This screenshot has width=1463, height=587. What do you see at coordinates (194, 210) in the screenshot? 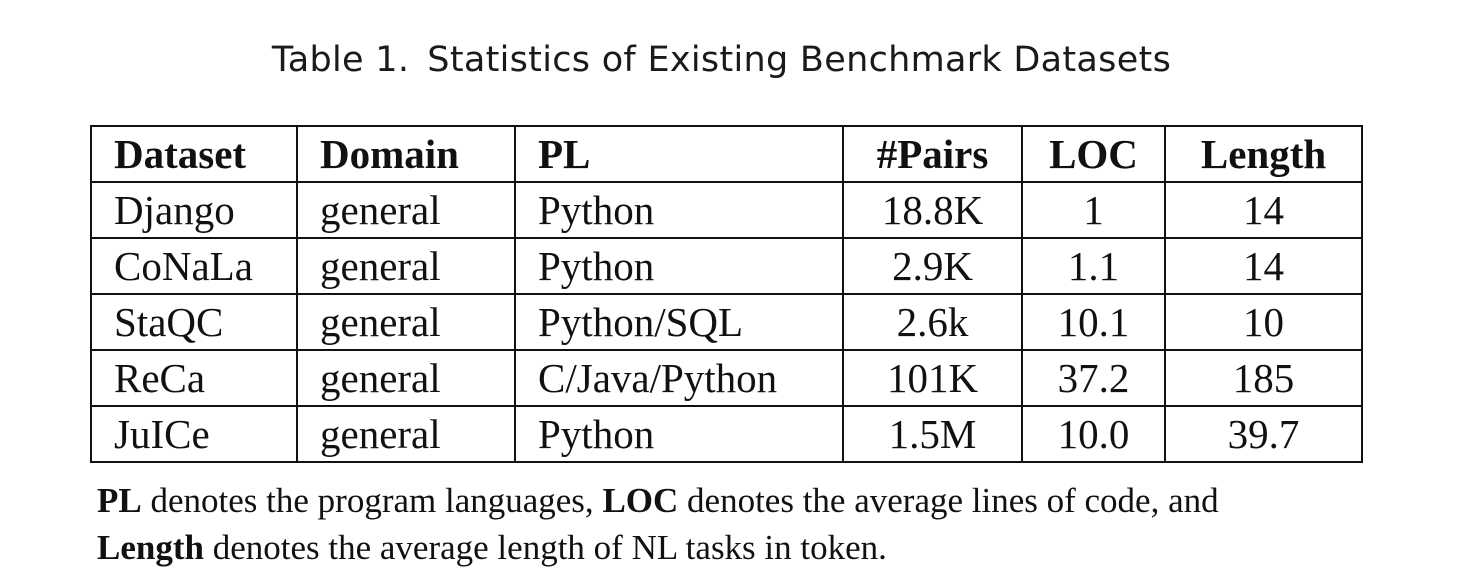
I see `cell-dataset: Django` at bounding box center [194, 210].